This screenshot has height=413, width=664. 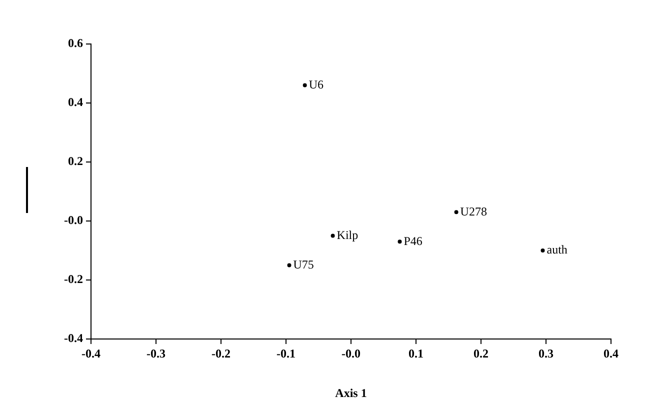 I want to click on x-tick-label: -0.0, so click(x=351, y=353).